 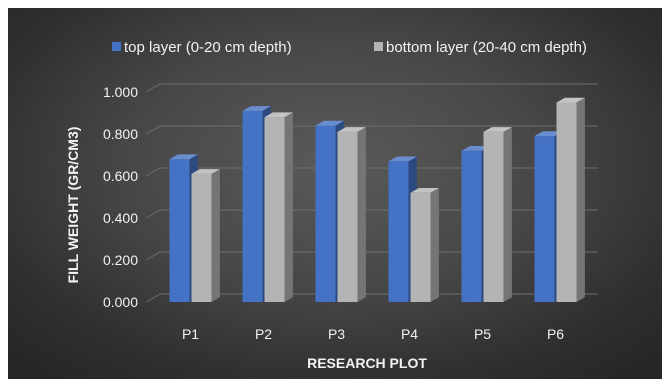 I want to click on x-axis-ticks: P1 P2 P3 P4 P5 P6, so click(x=373, y=334).